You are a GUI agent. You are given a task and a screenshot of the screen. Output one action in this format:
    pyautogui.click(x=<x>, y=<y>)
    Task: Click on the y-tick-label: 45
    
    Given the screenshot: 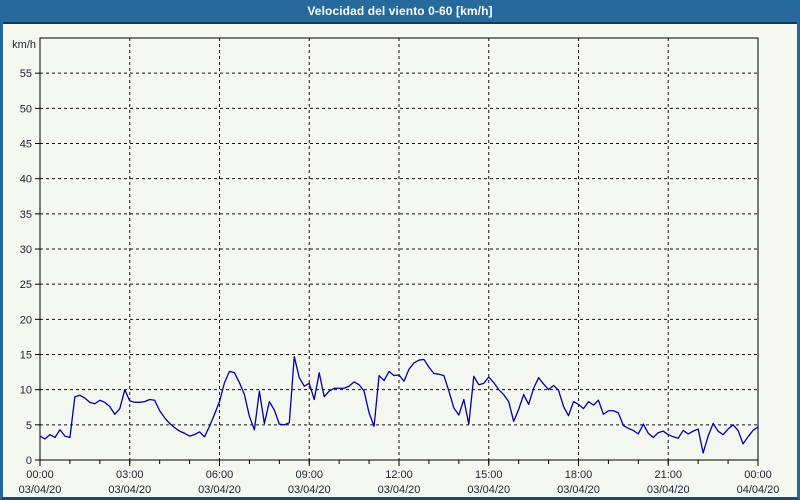 What is the action you would take?
    pyautogui.click(x=26, y=145)
    